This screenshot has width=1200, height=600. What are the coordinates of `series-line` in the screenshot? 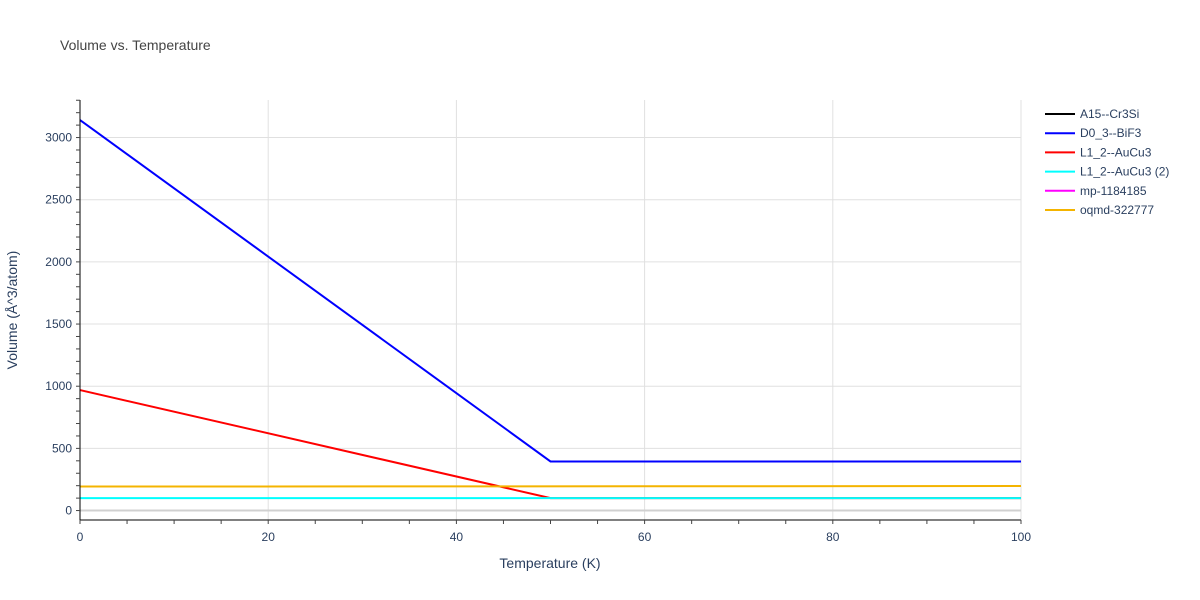 It's located at (550, 444).